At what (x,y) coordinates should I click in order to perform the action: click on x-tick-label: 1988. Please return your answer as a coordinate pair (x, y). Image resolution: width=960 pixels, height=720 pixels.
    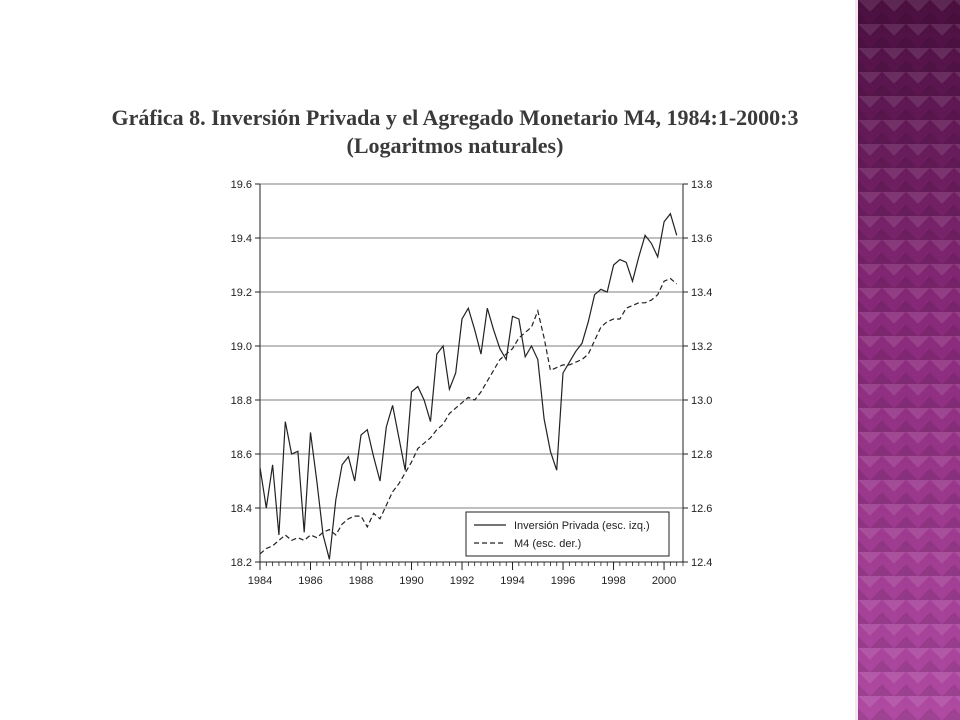
    Looking at the image, I should click on (361, 581).